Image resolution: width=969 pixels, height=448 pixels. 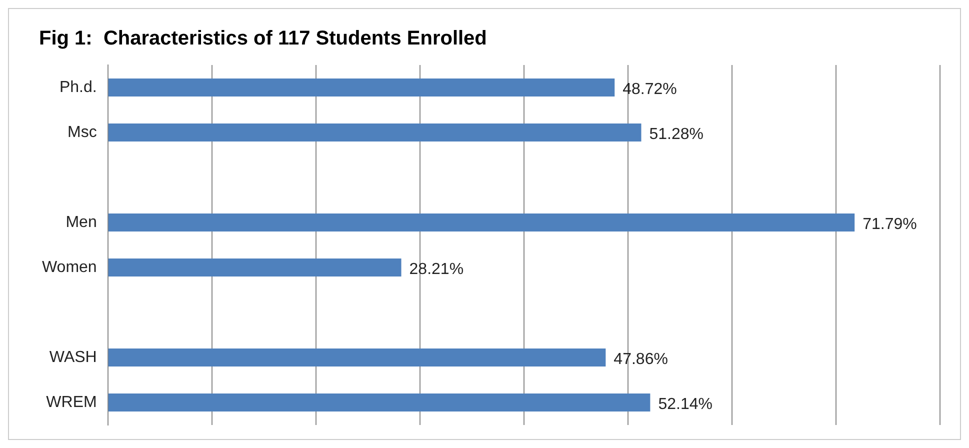 I want to click on y-tick-label: Ph.d., so click(x=78, y=87).